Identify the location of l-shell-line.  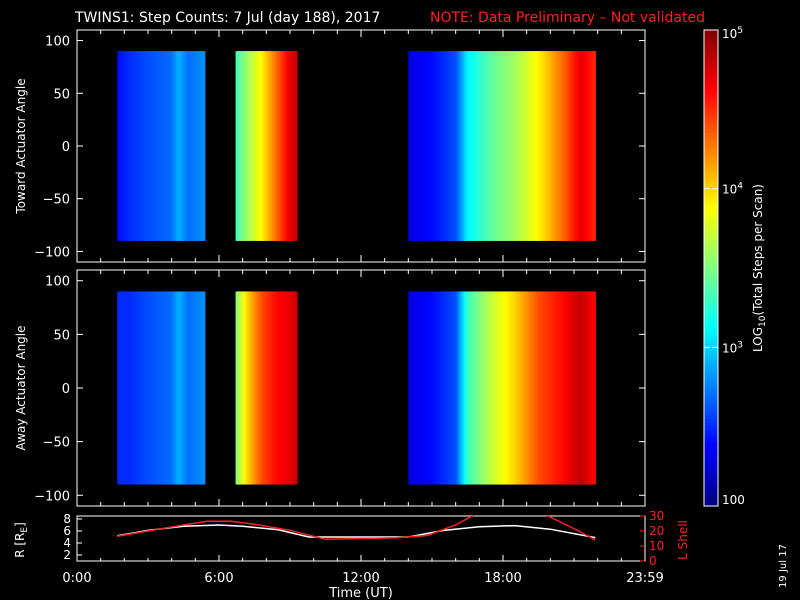
(356, 528).